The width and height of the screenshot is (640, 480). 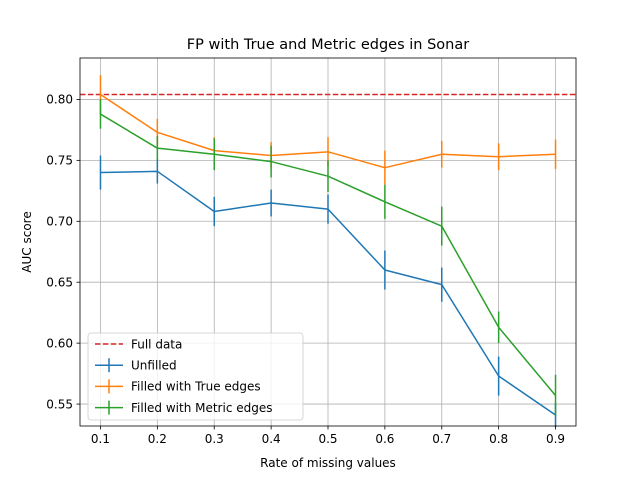 I want to click on x-tick-label: 0.4, so click(x=271, y=439).